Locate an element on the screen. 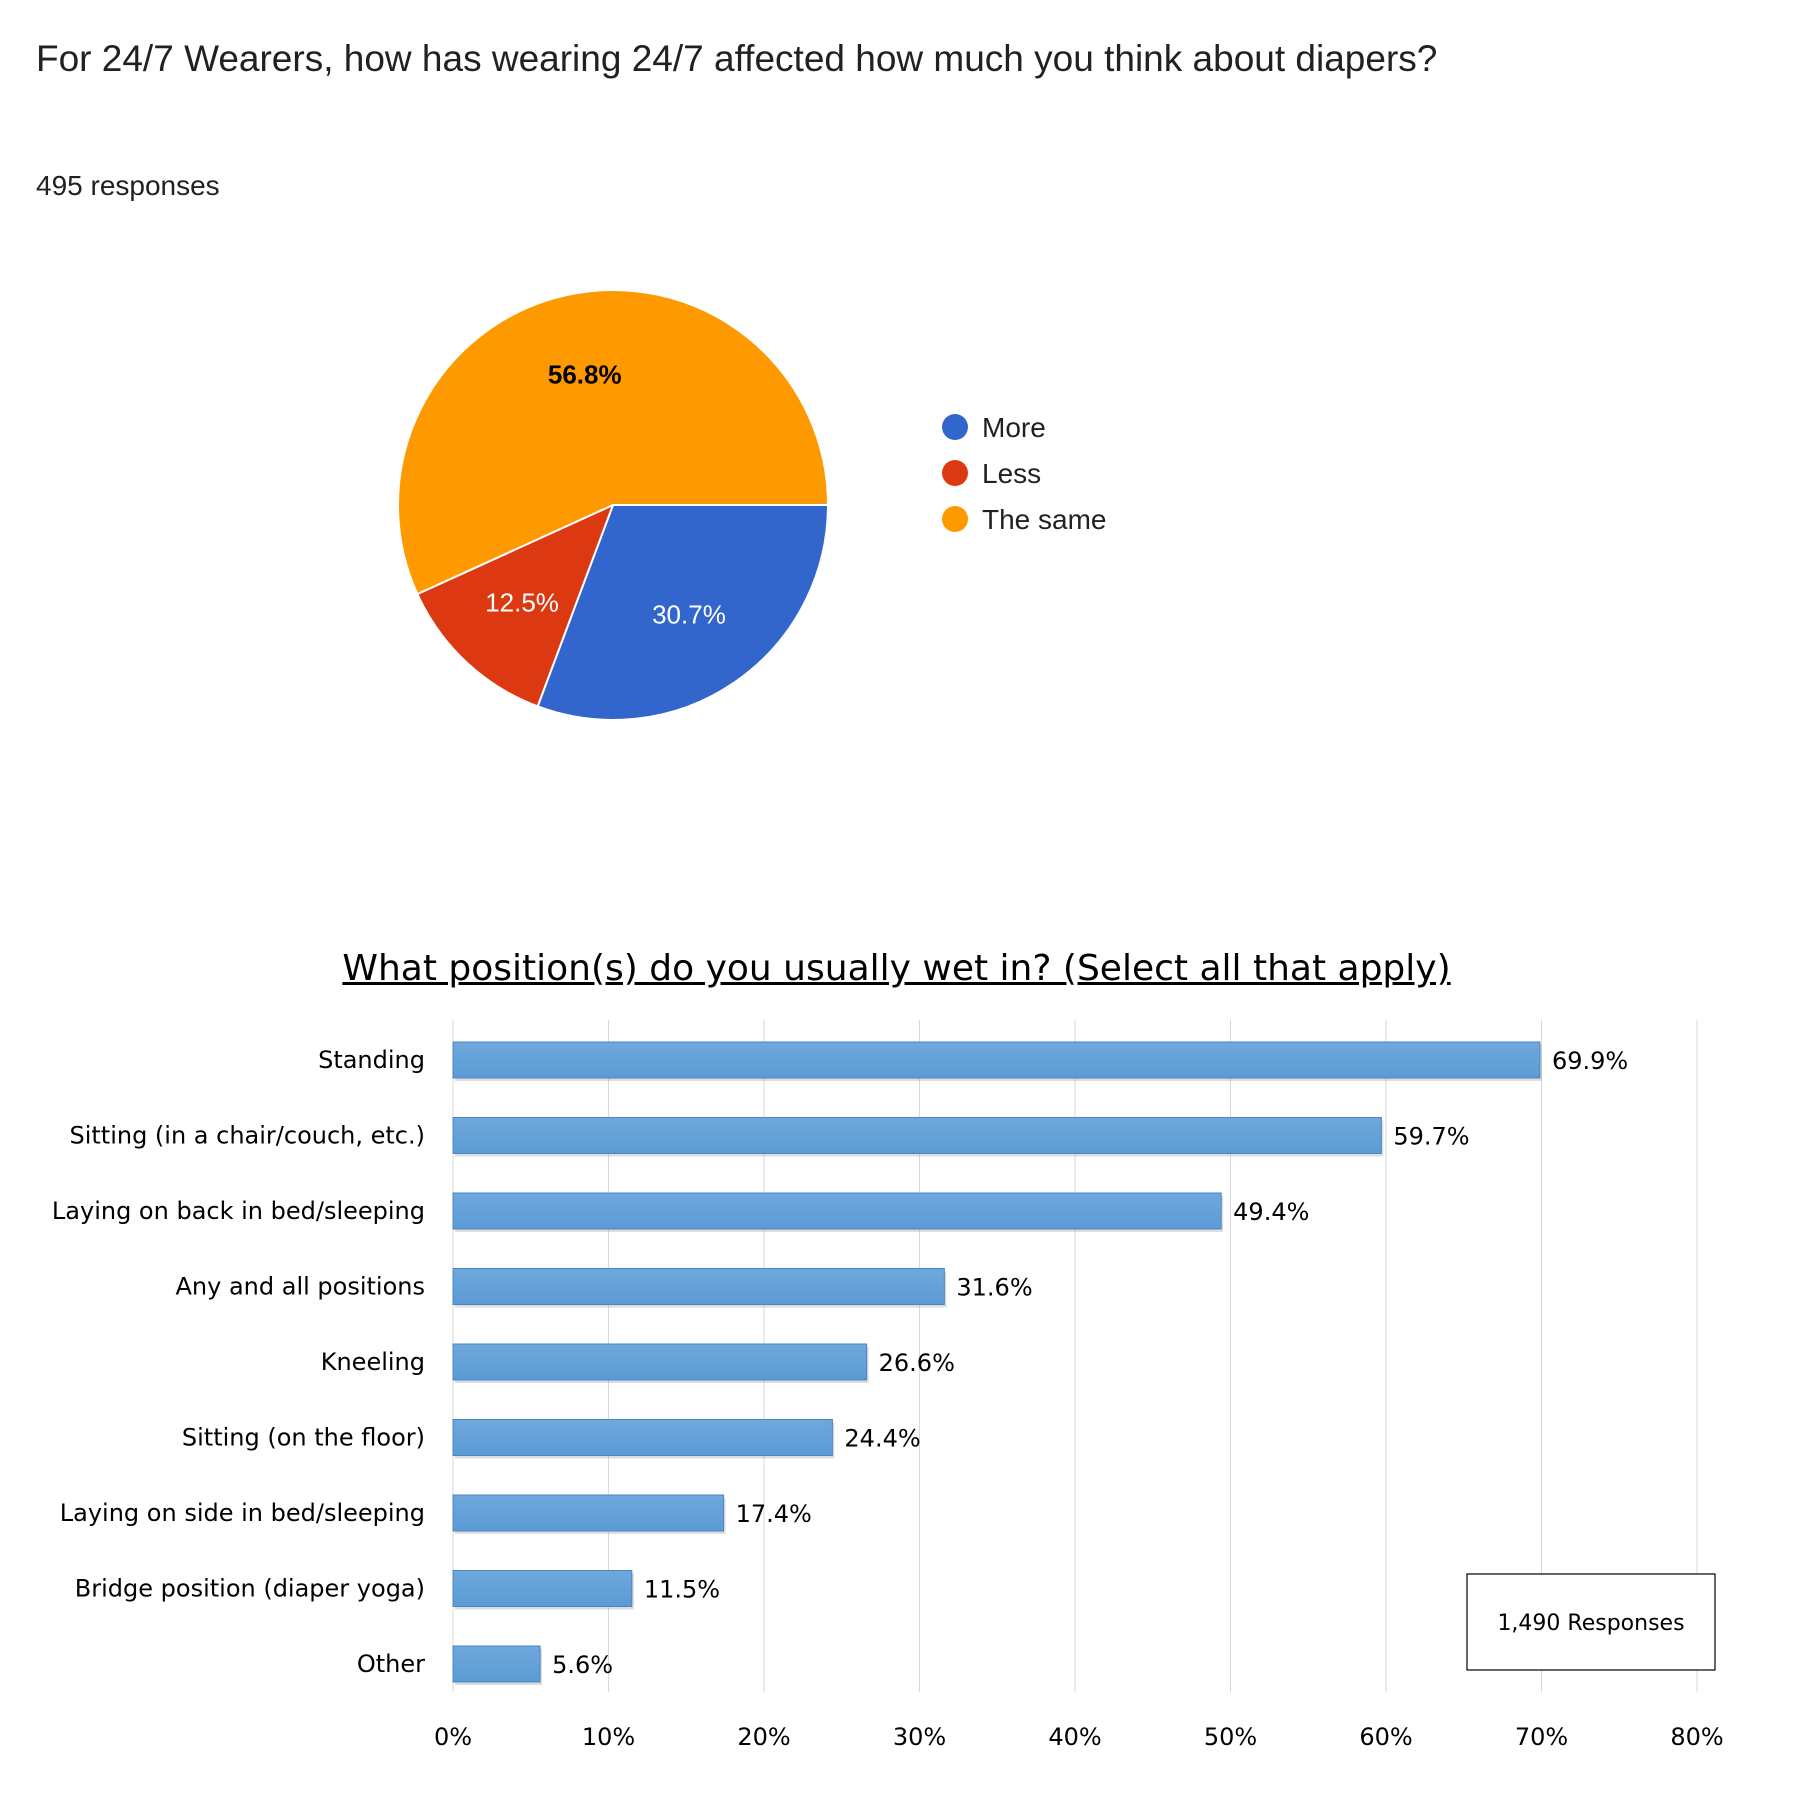 Image resolution: width=1793 pixels, height=1811 pixels. legend-marker-less is located at coordinates (955, 473).